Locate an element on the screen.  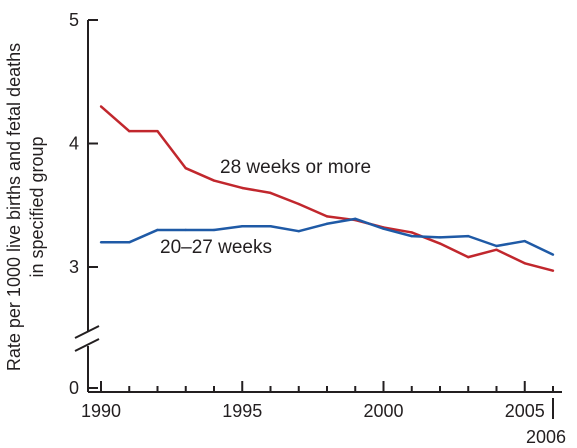
x-tick-label-2000: 2000 is located at coordinates (383, 411).